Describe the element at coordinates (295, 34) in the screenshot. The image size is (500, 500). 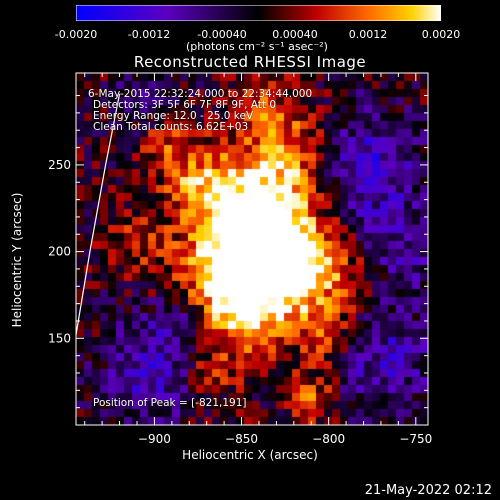
I see `colorbar-tick-label: 0.00040` at that location.